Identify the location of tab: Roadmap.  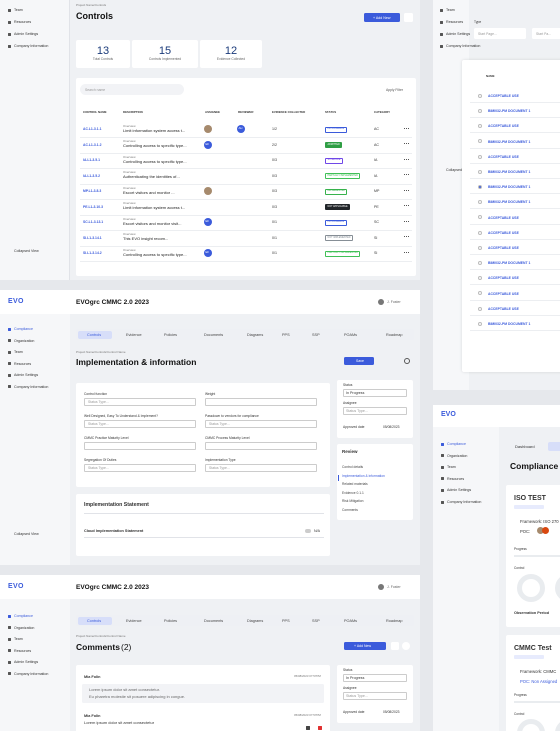
(394, 620).